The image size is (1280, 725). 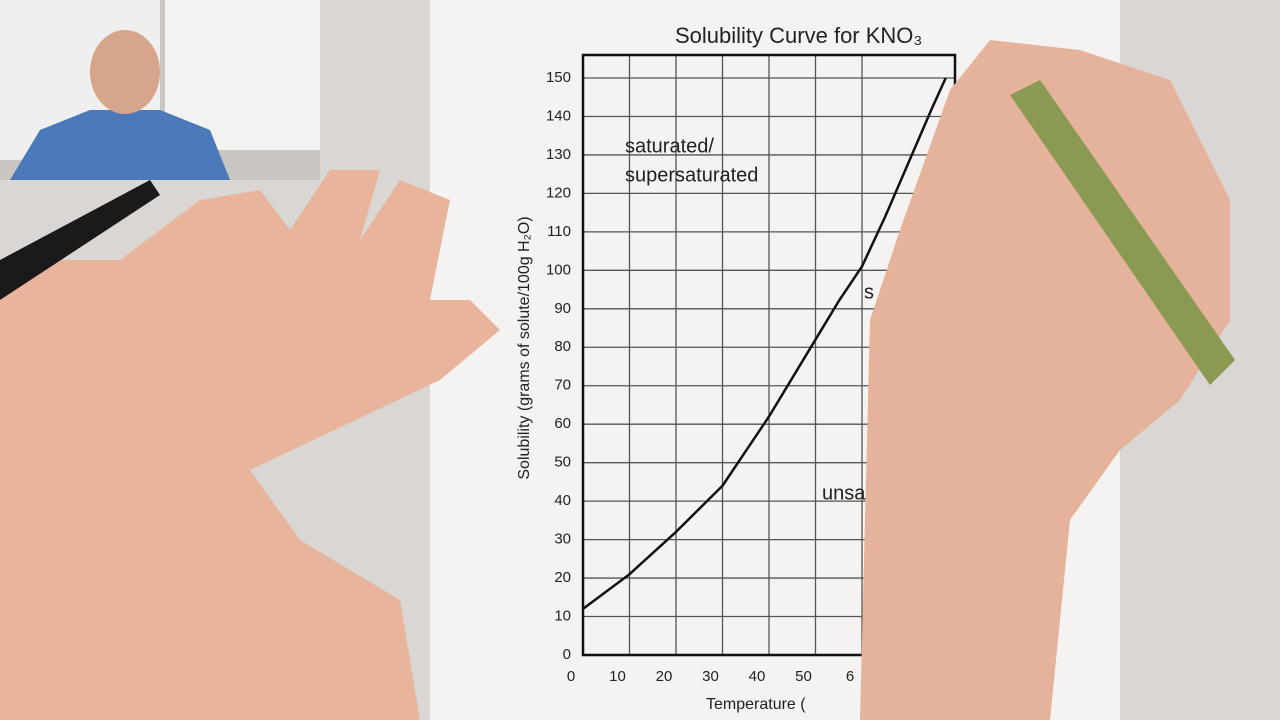 What do you see at coordinates (617, 676) in the screenshot?
I see `x-tick-label: 10` at bounding box center [617, 676].